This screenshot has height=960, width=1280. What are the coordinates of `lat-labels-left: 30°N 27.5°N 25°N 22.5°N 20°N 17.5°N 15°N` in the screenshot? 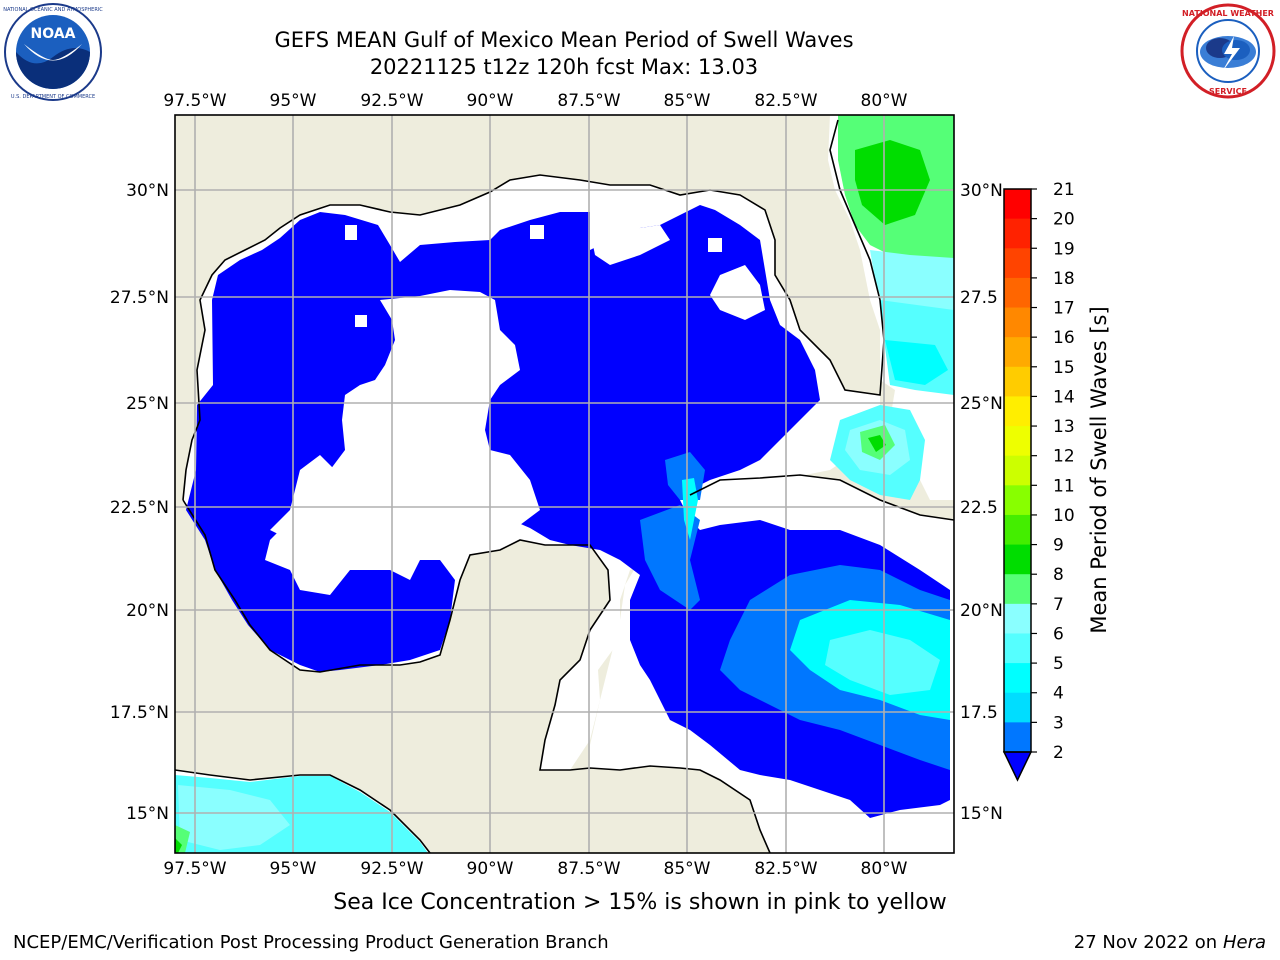 It's located at (139, 502).